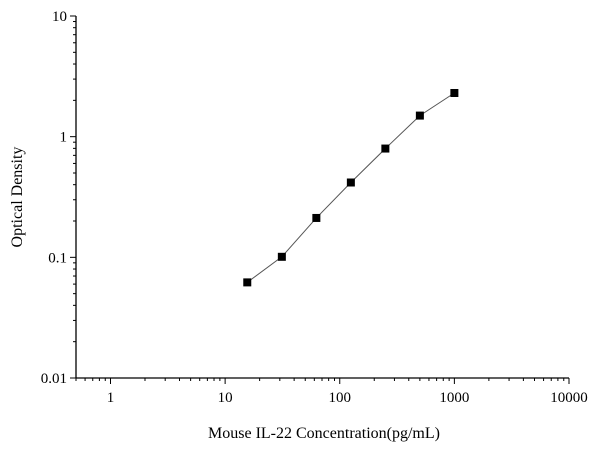 This screenshot has width=600, height=451. Describe the element at coordinates (54, 379) in the screenshot. I see `y-tick-label: 0.01` at that location.